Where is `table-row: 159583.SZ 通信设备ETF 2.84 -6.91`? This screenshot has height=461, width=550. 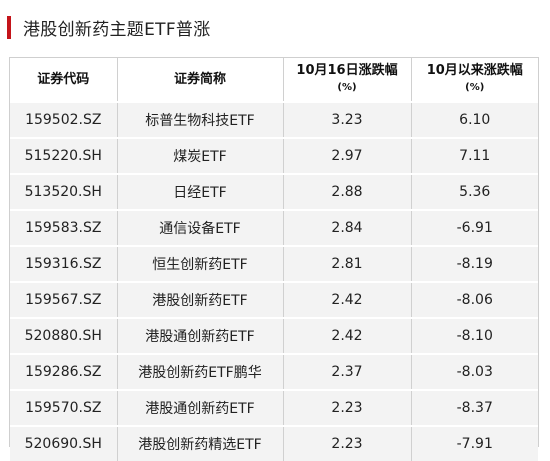 table-row: 159583.SZ 通信设备ETF 2.84 -6.91 is located at coordinates (274, 227).